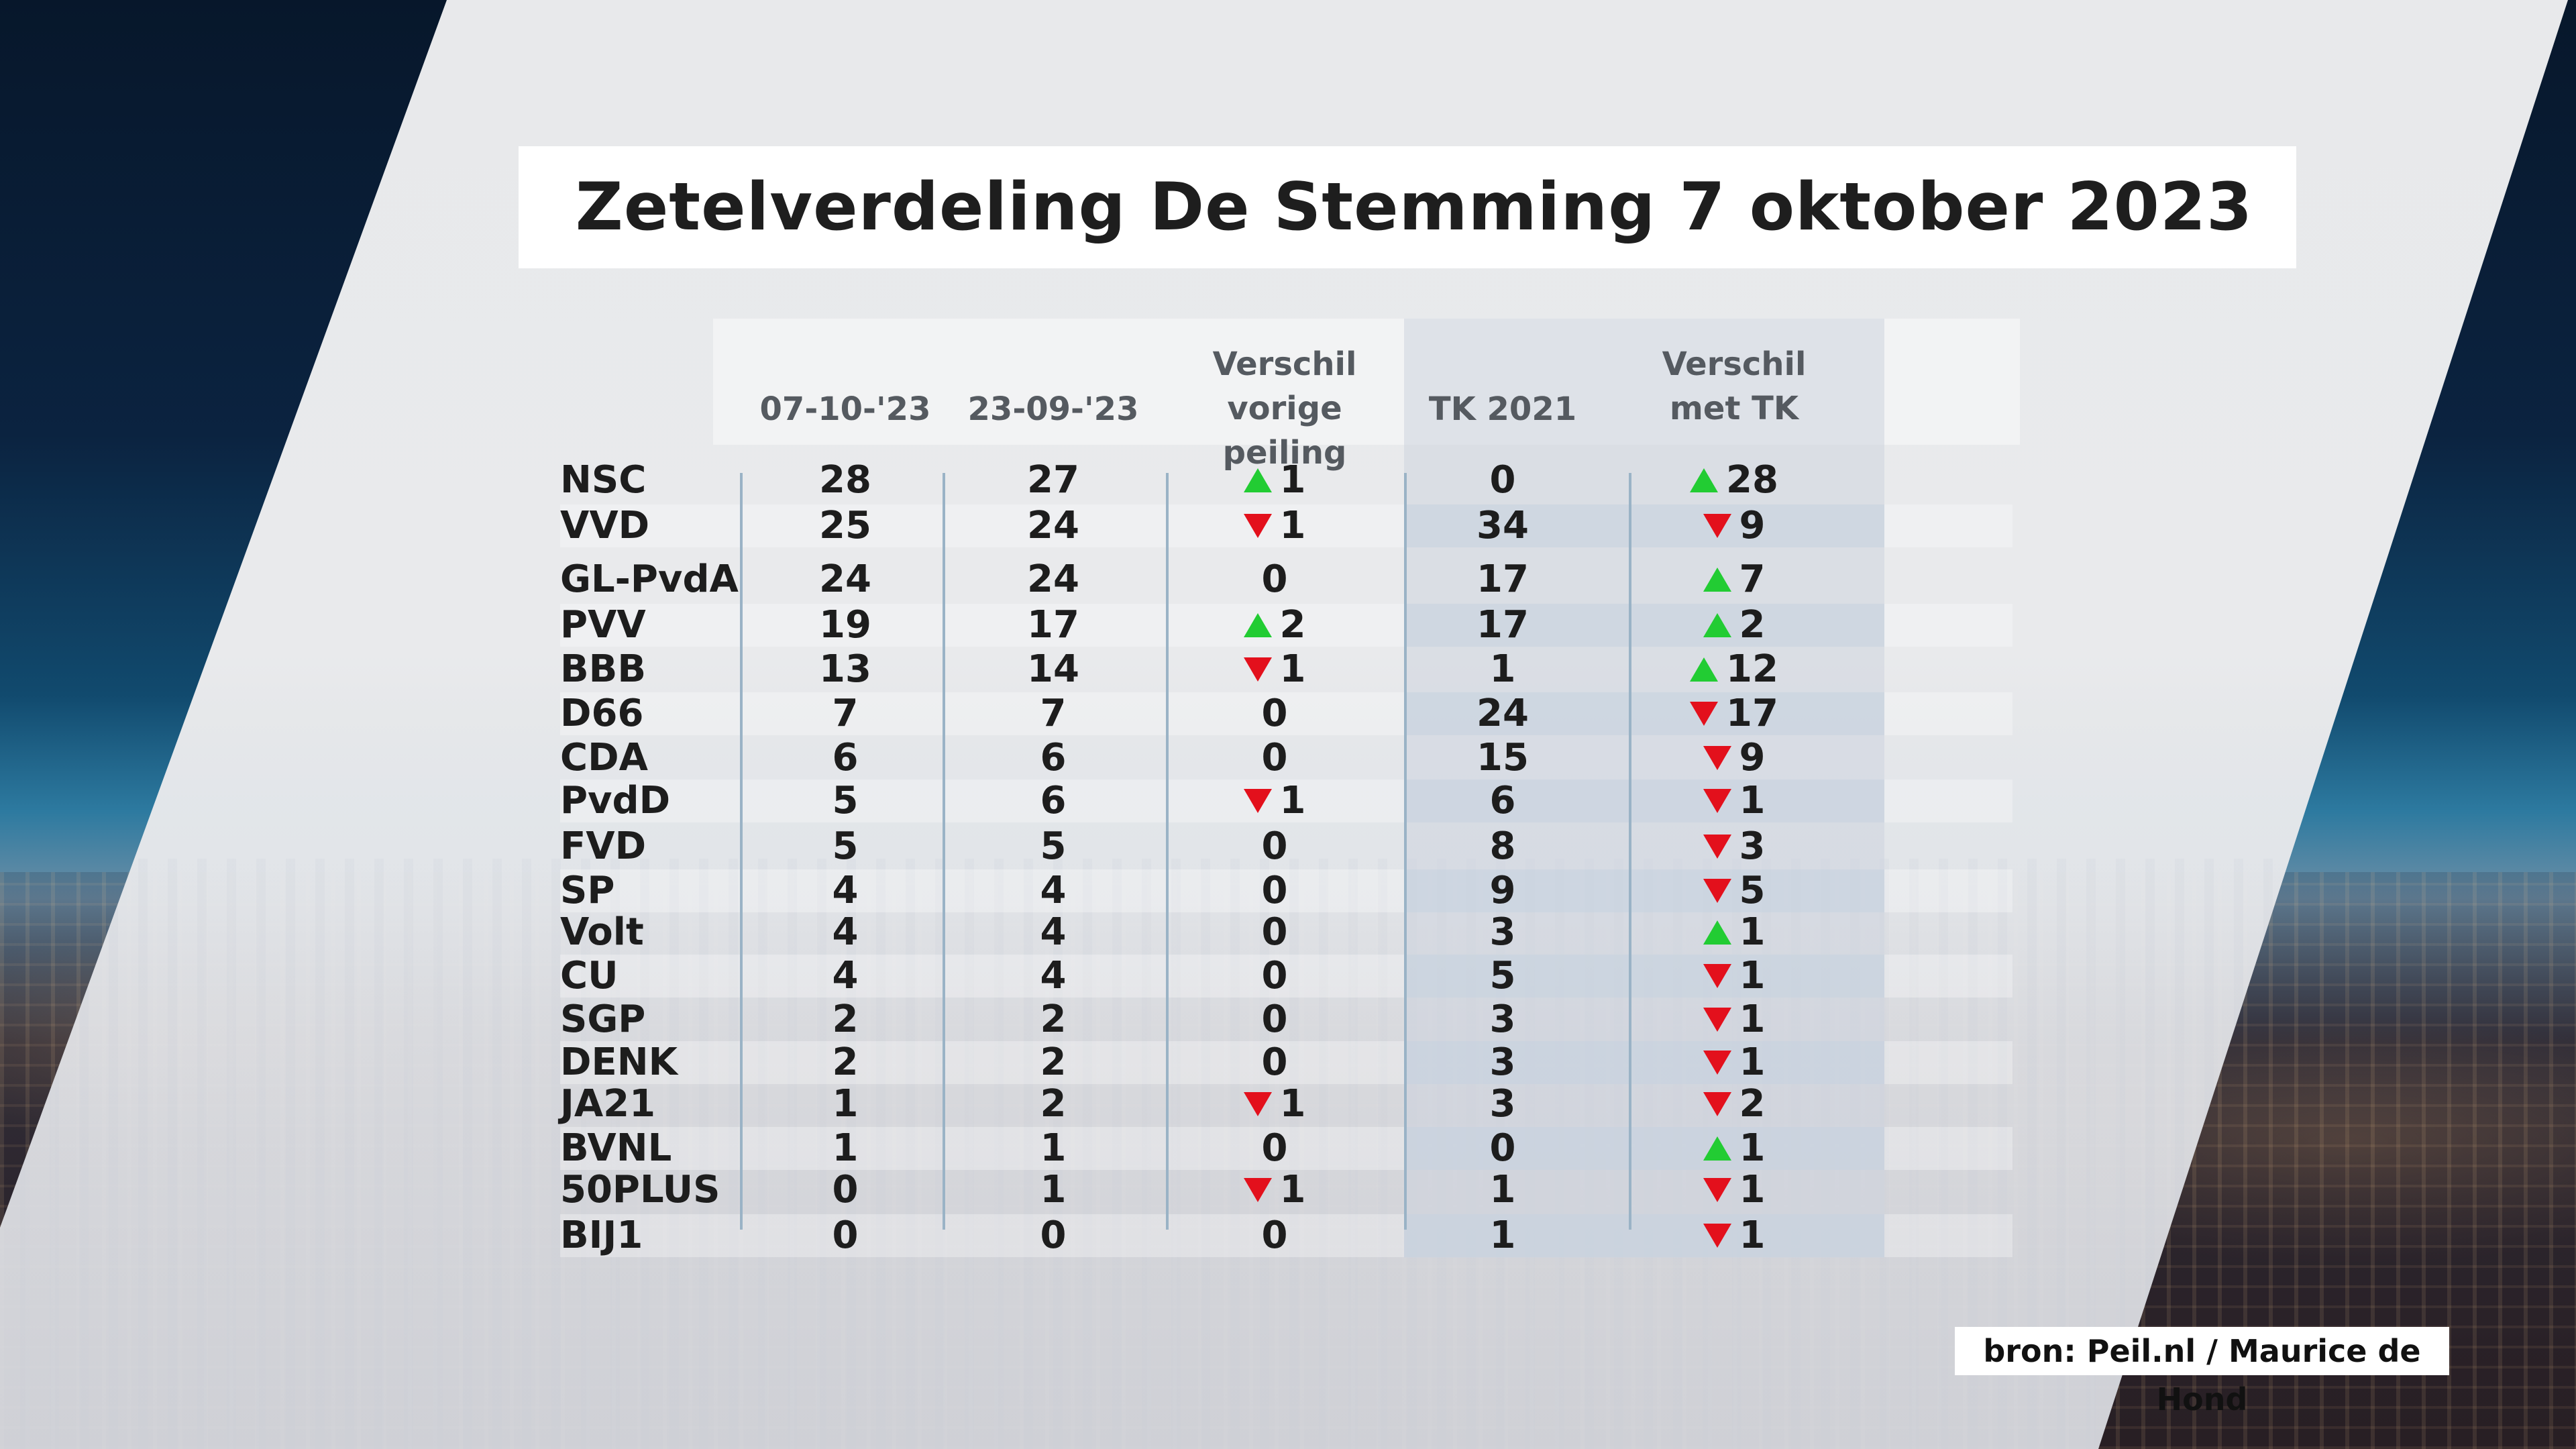 Image resolution: width=2576 pixels, height=1449 pixels. I want to click on party-name: NSC, so click(603, 480).